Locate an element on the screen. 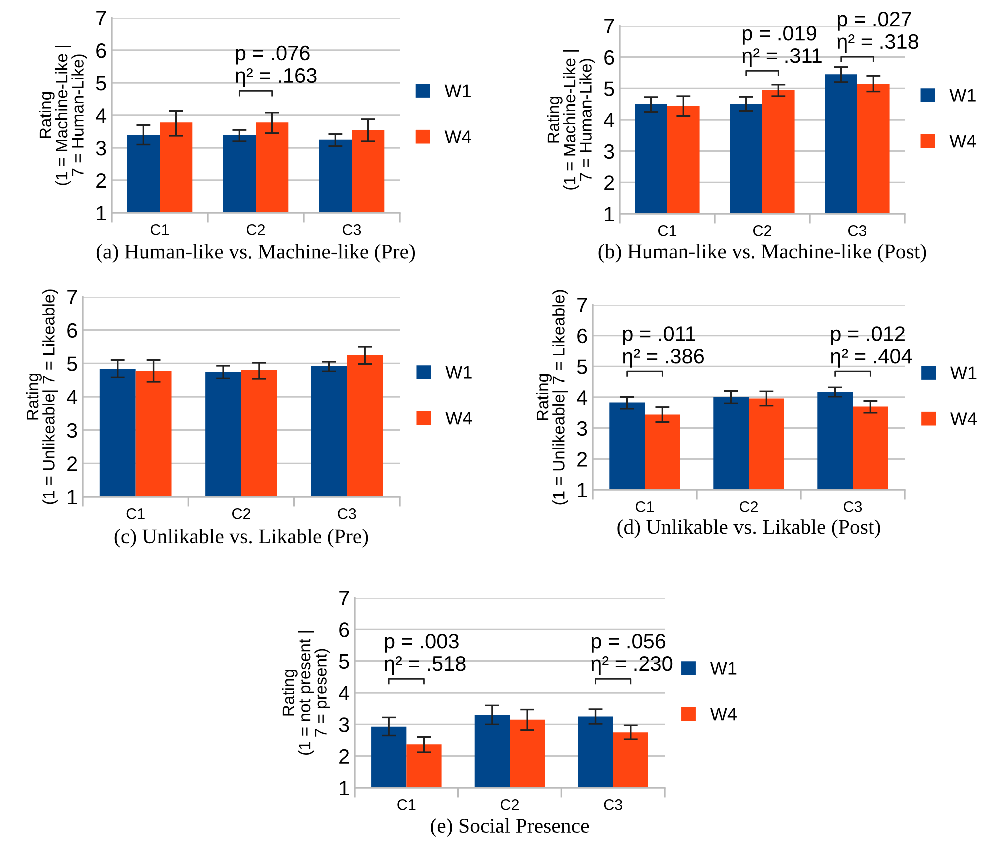 The height and width of the screenshot is (857, 982). annotation: p = .027 η² = .318 is located at coordinates (878, 33).